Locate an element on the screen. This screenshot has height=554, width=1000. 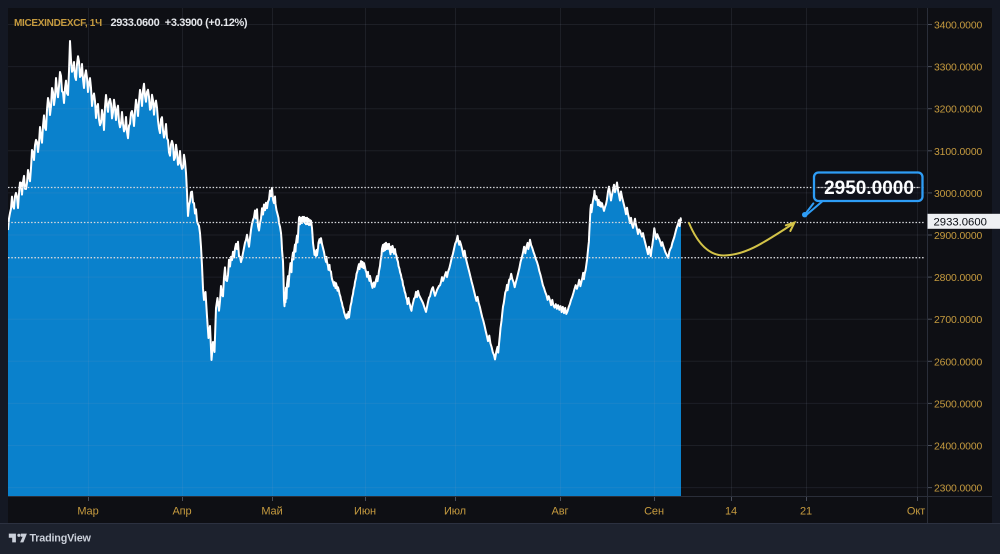
svg-text: Май is located at coordinates (271, 512).